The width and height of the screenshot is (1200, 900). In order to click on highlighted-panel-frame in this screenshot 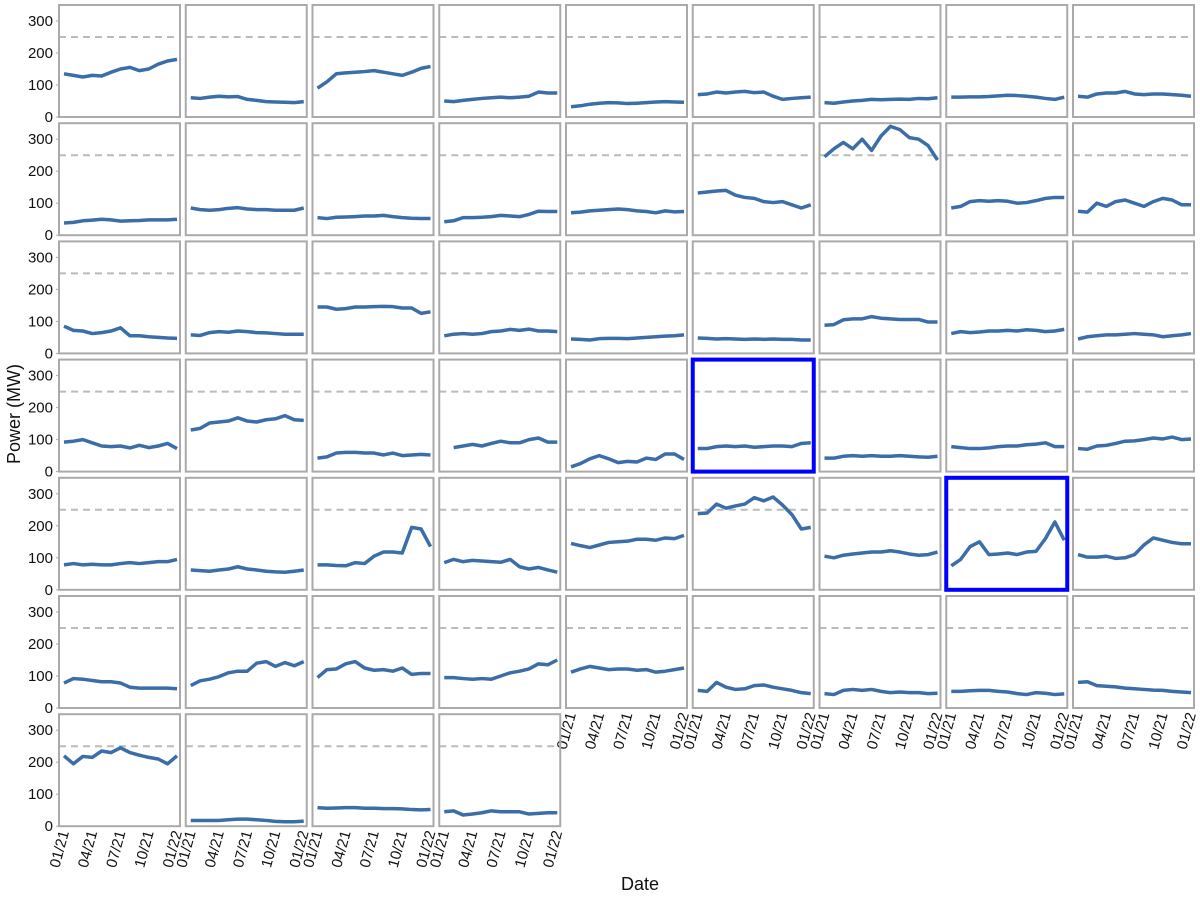, I will do `click(1007, 533)`.